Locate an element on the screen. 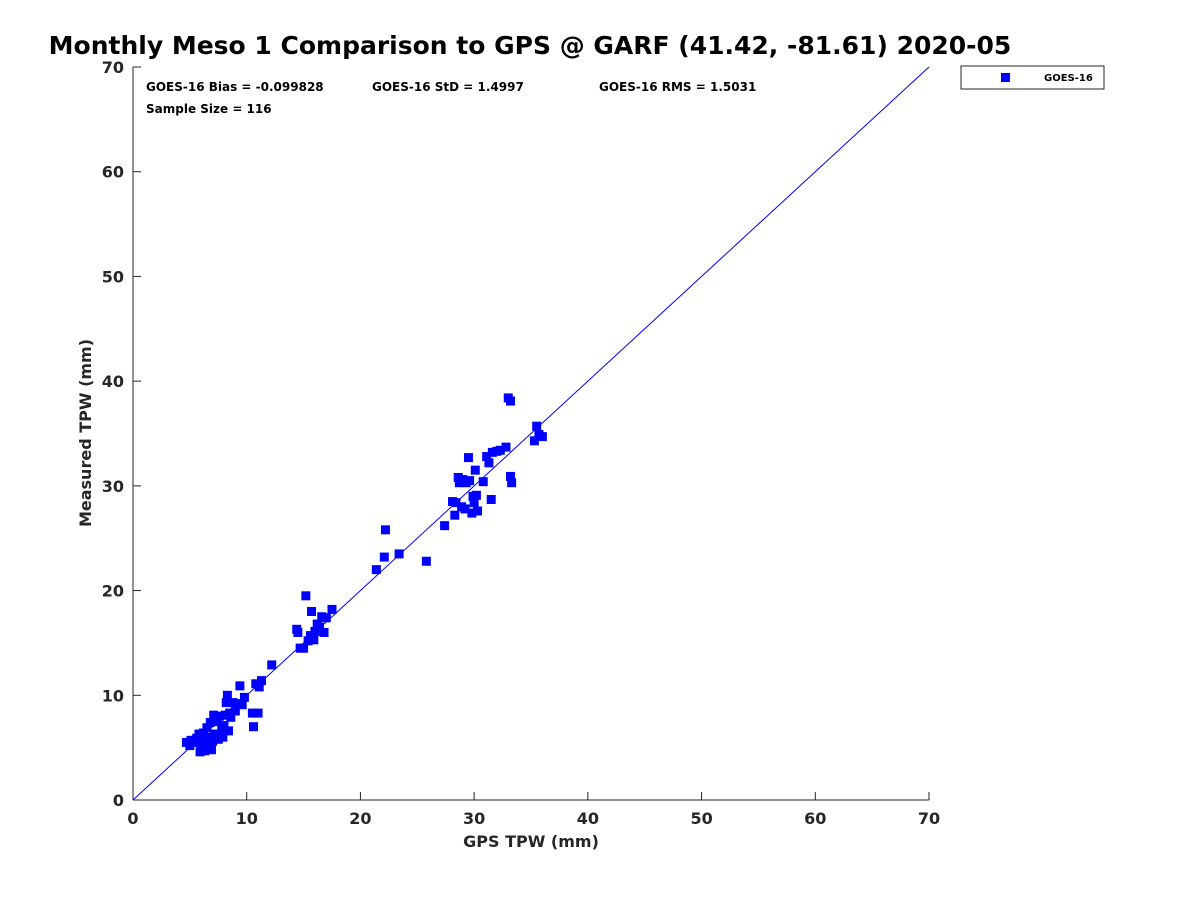  x-tick-label: 50 is located at coordinates (701, 818).